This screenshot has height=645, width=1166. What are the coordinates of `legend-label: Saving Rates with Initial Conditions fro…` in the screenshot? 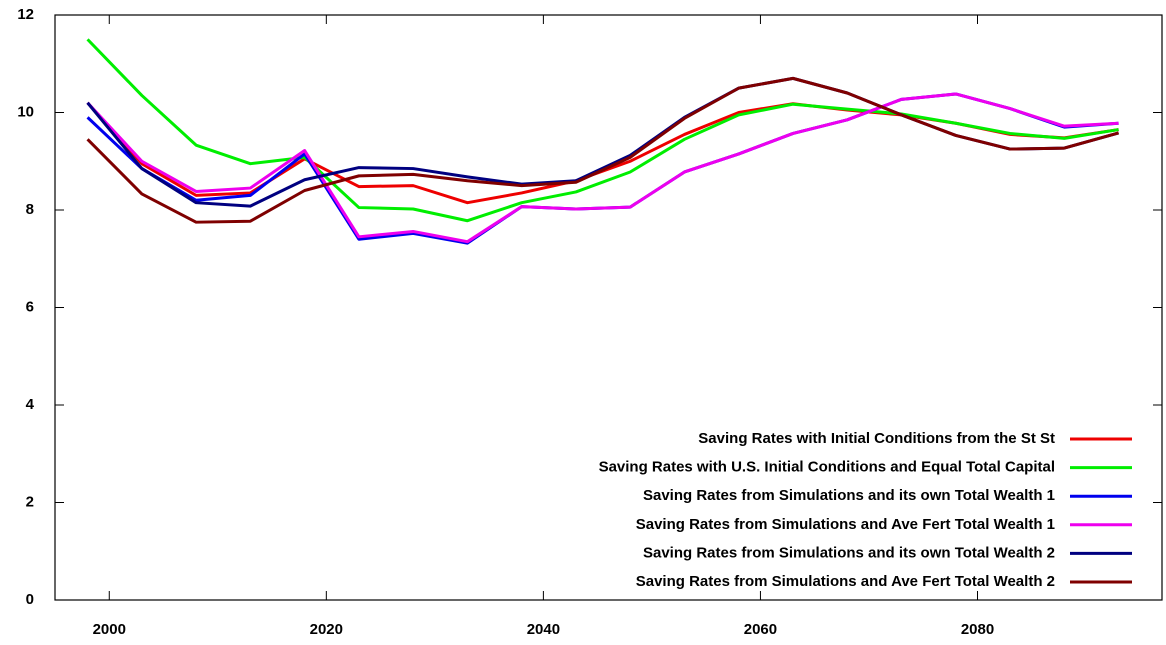 It's located at (876, 438).